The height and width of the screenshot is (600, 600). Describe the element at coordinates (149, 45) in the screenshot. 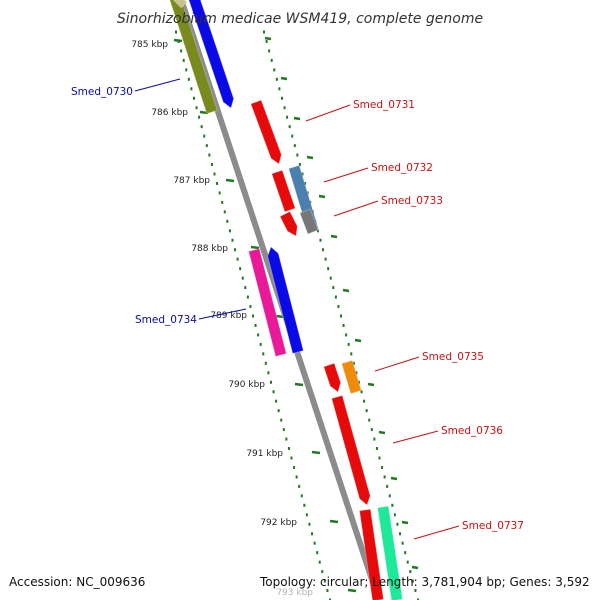

I see `kbp-tick-label: 785 kbp` at that location.